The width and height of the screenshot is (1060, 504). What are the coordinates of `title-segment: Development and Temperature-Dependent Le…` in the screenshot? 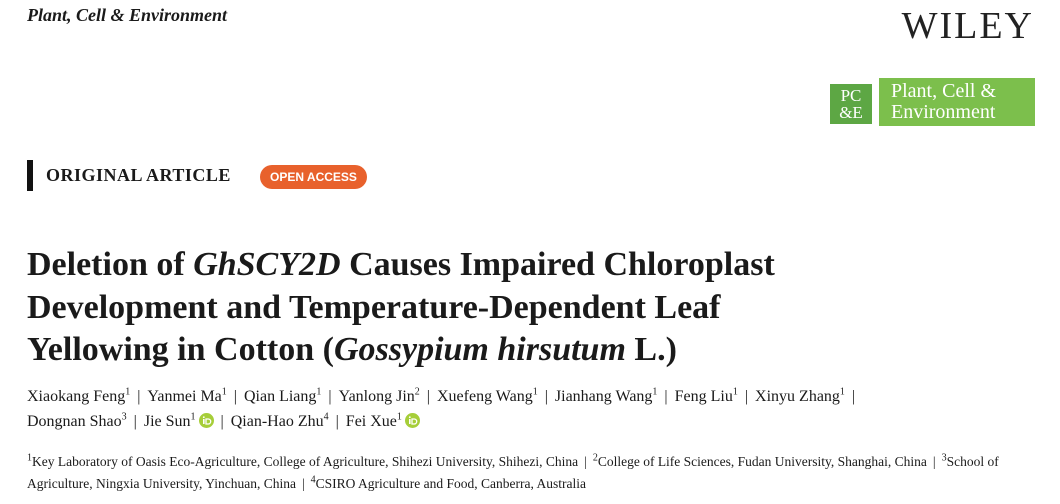 It's located at (374, 307).